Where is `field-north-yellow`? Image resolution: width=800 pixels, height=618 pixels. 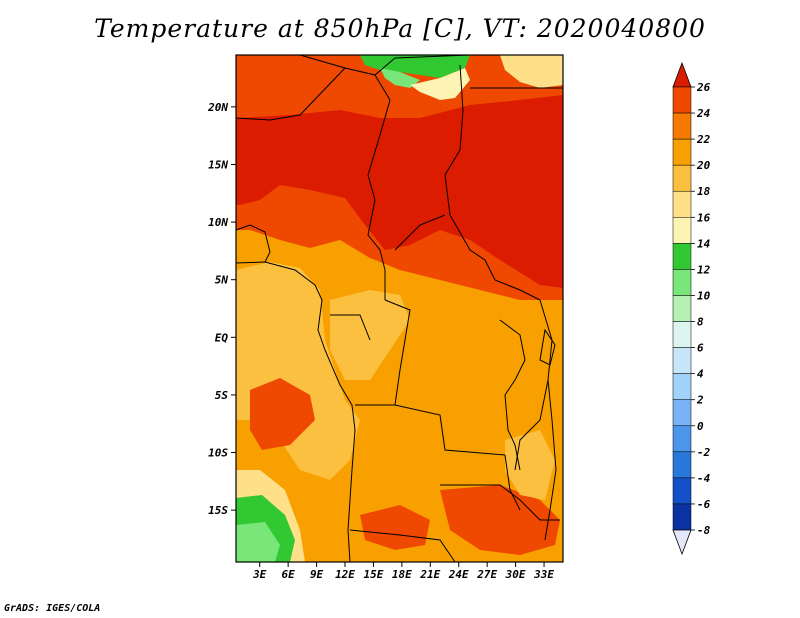 field-north-yellow is located at coordinates (440, 84).